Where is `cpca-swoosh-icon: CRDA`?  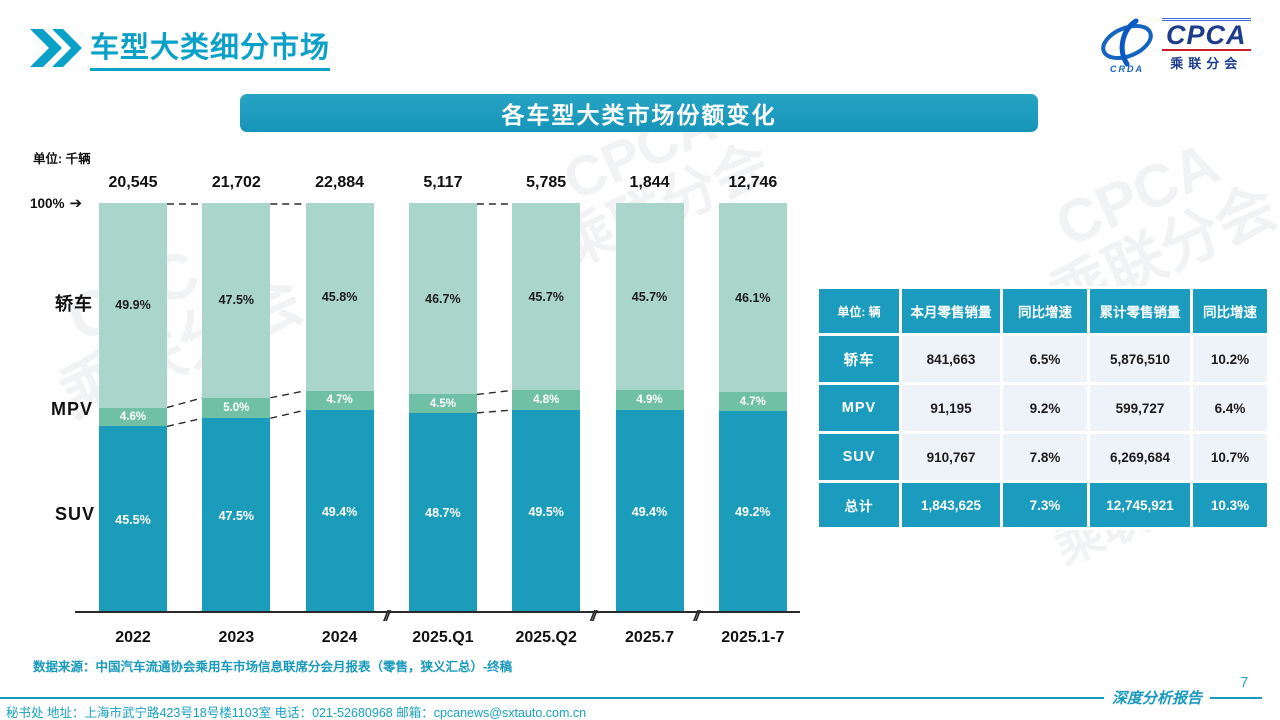 cpca-swoosh-icon: CRDA is located at coordinates (1127, 46).